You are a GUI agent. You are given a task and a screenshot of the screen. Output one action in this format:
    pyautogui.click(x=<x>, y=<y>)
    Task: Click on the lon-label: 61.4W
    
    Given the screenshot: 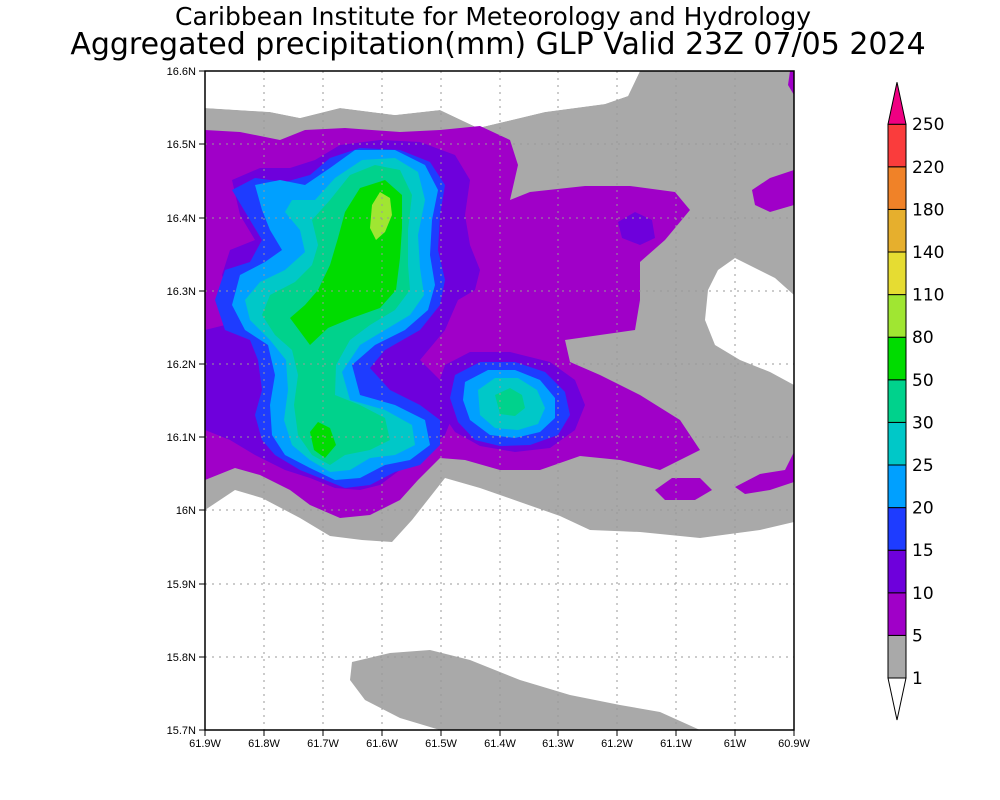 What is the action you would take?
    pyautogui.click(x=500, y=744)
    